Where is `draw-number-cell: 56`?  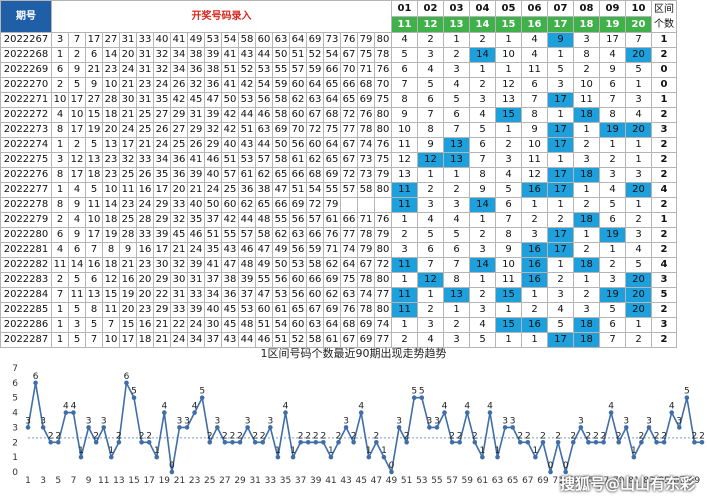
draw-number-cell: 56 is located at coordinates (298, 295).